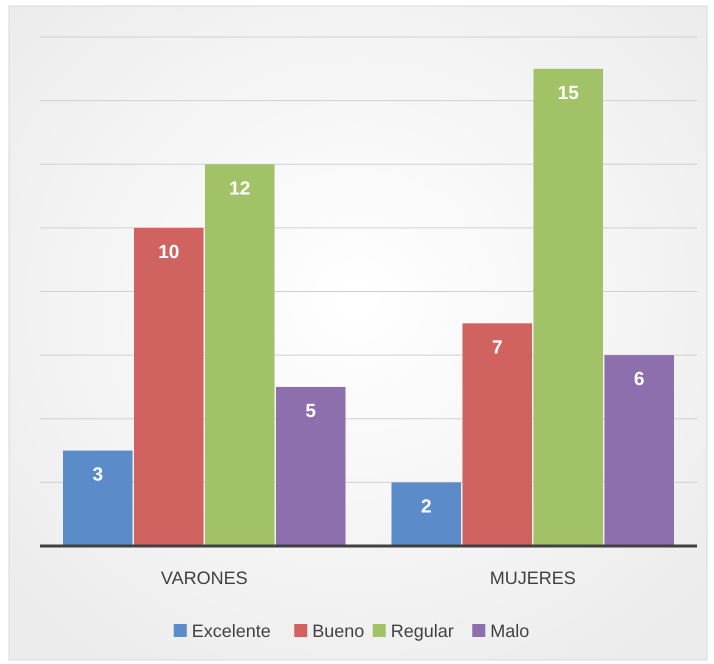 The image size is (714, 664). I want to click on data-label: 12, so click(239, 189).